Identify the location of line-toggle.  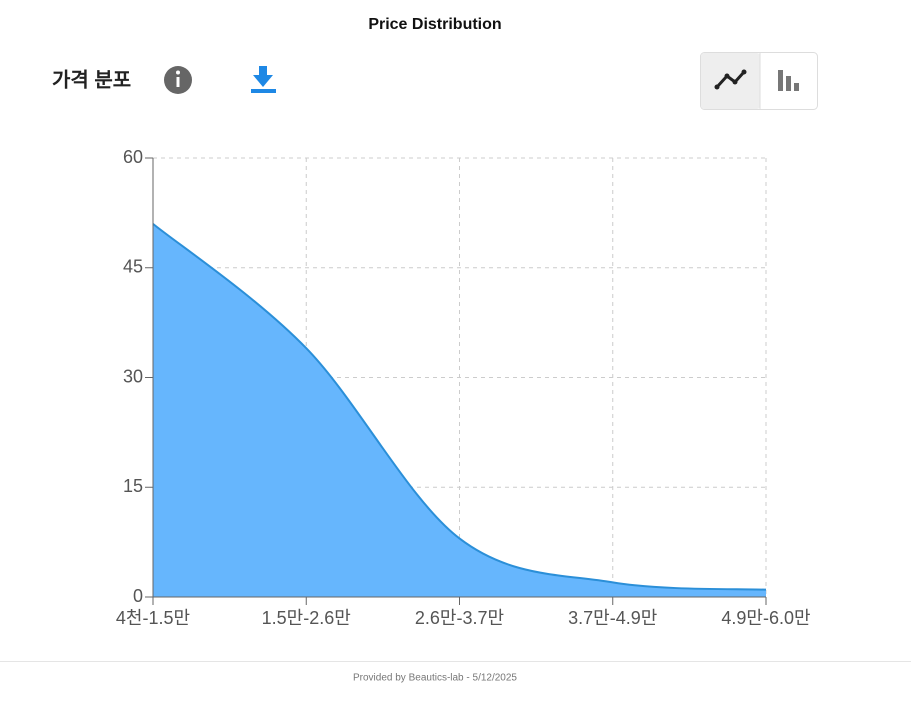
(730, 81).